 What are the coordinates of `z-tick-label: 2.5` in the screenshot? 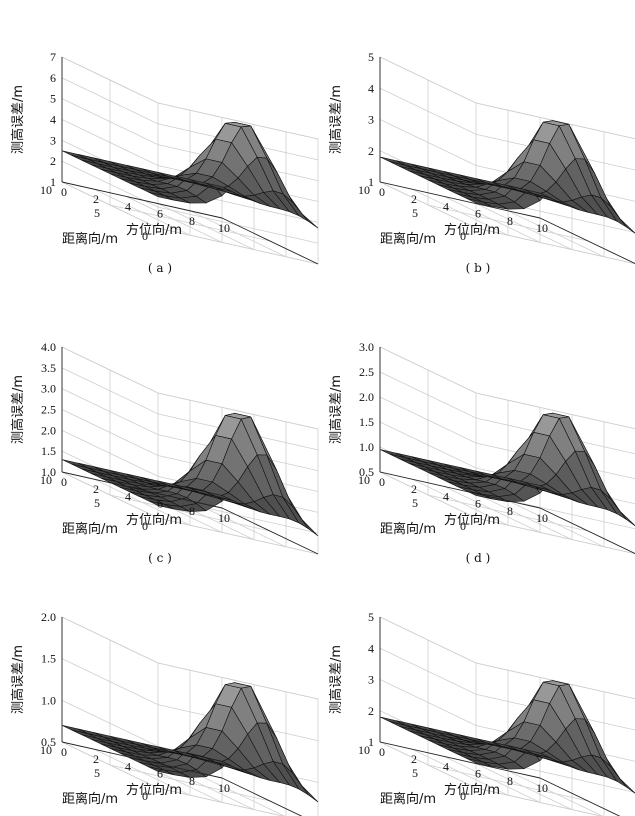 It's located at (366, 372).